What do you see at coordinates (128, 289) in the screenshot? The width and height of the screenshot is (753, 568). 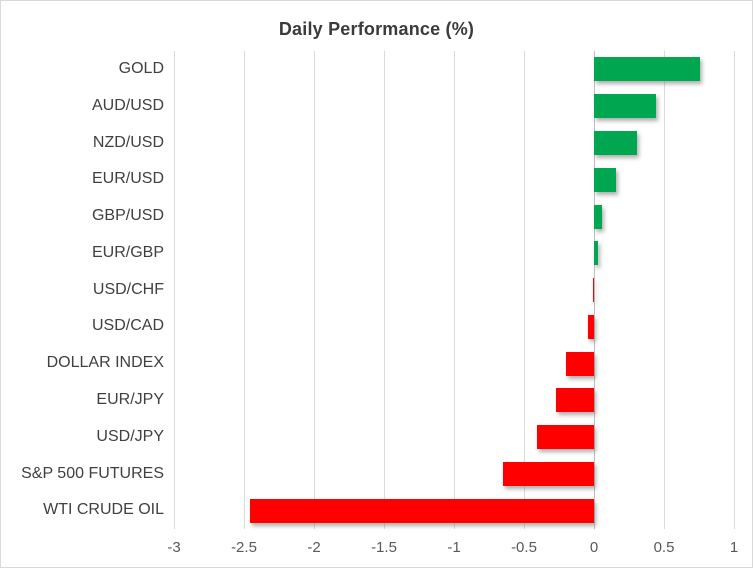 I see `category-label-usd-chf: USD/CHF` at bounding box center [128, 289].